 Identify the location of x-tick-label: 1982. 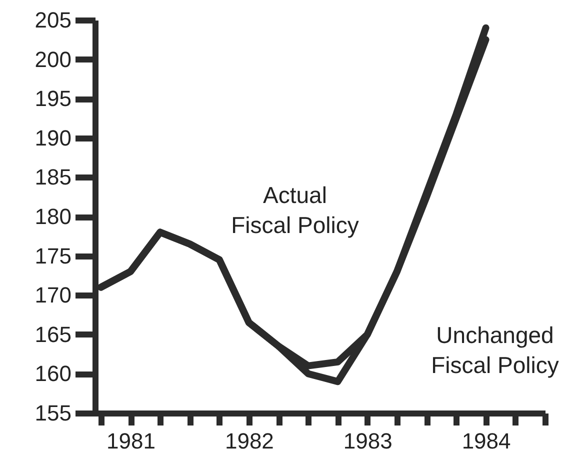
(249, 441).